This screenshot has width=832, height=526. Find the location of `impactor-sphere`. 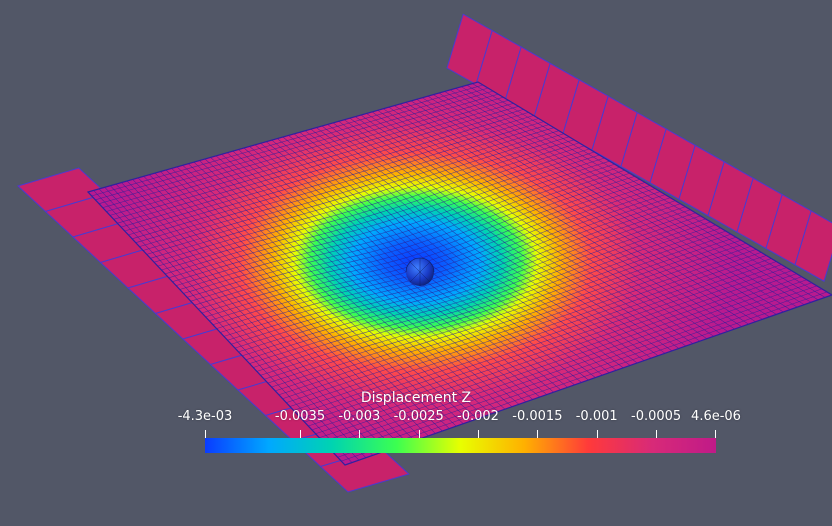

impactor-sphere is located at coordinates (420, 271).